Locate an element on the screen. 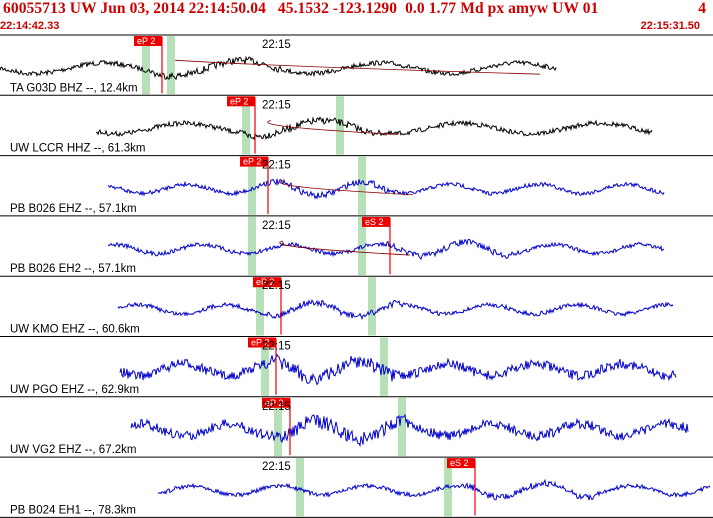 This screenshot has width=713, height=518. channel-label: UW KMO EHZ --, 60.6km is located at coordinates (75, 330).